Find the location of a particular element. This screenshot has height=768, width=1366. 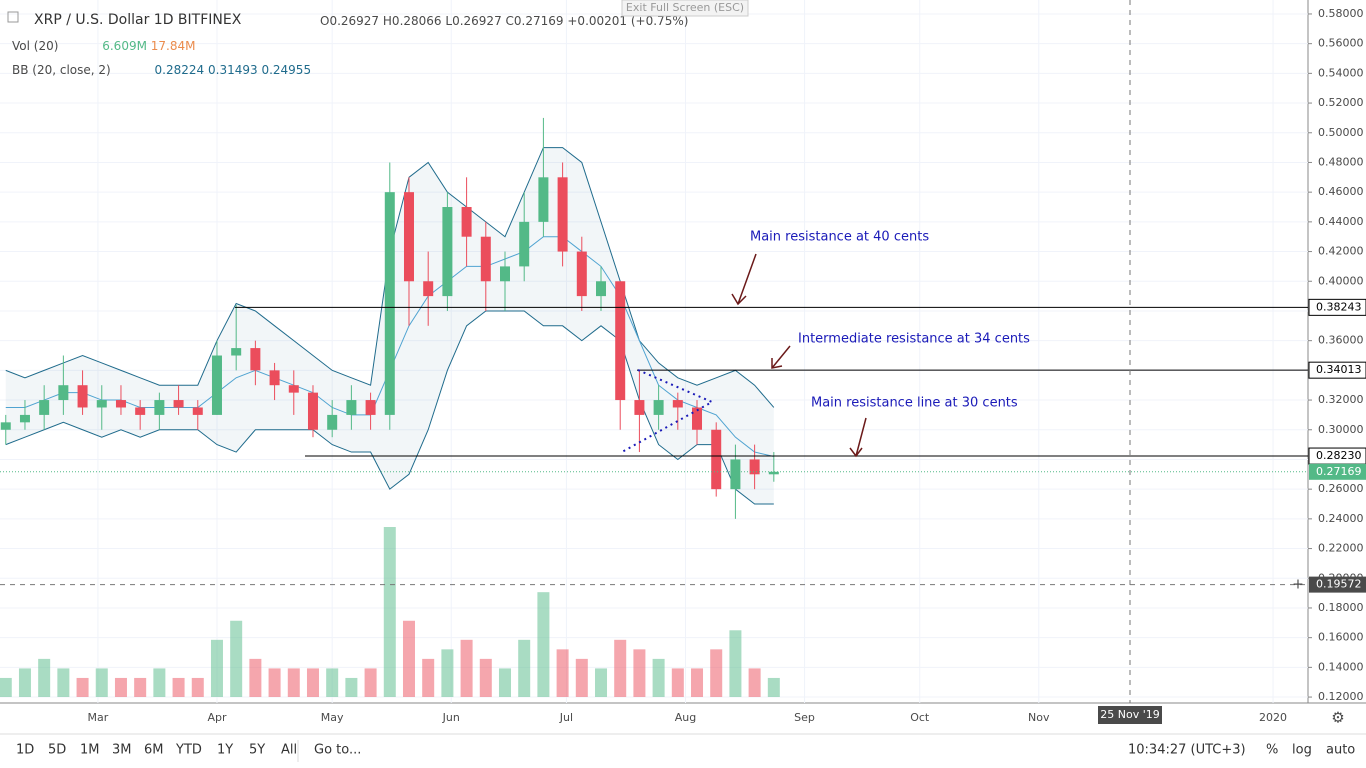

crosshair-price-label: 0.19572 is located at coordinates (1339, 584).